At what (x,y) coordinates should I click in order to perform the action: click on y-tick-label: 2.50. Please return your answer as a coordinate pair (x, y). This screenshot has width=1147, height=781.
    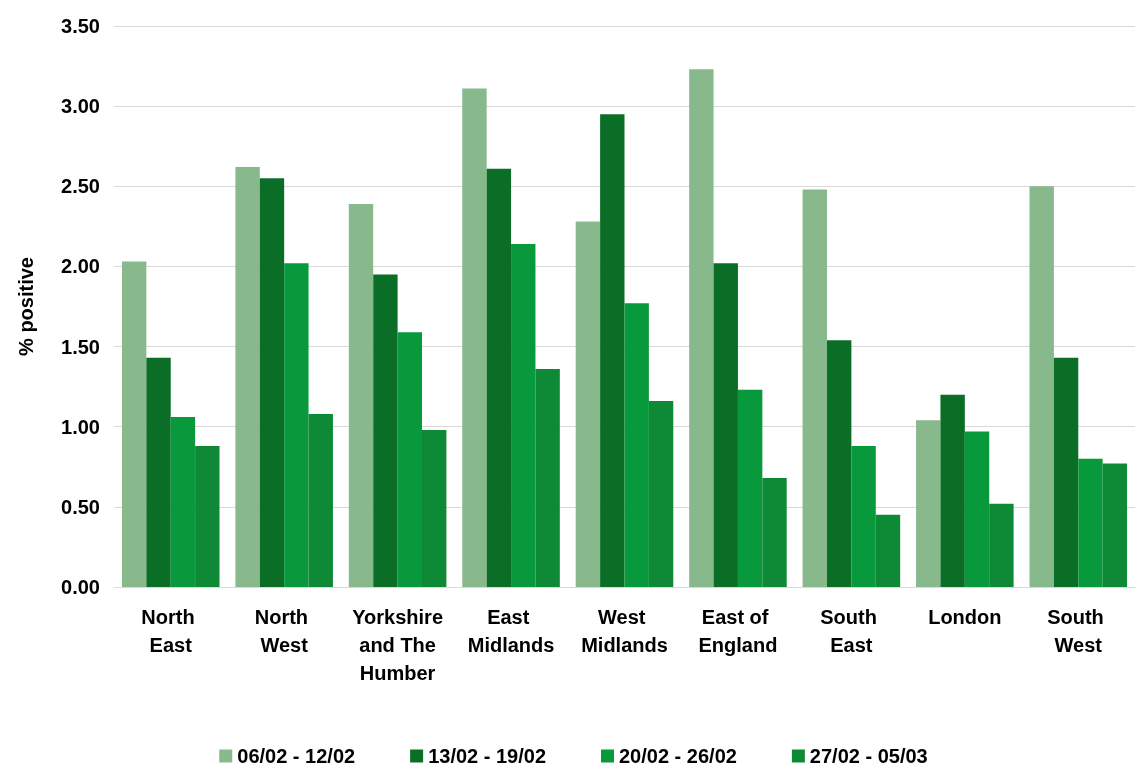
    Looking at the image, I should click on (80, 186).